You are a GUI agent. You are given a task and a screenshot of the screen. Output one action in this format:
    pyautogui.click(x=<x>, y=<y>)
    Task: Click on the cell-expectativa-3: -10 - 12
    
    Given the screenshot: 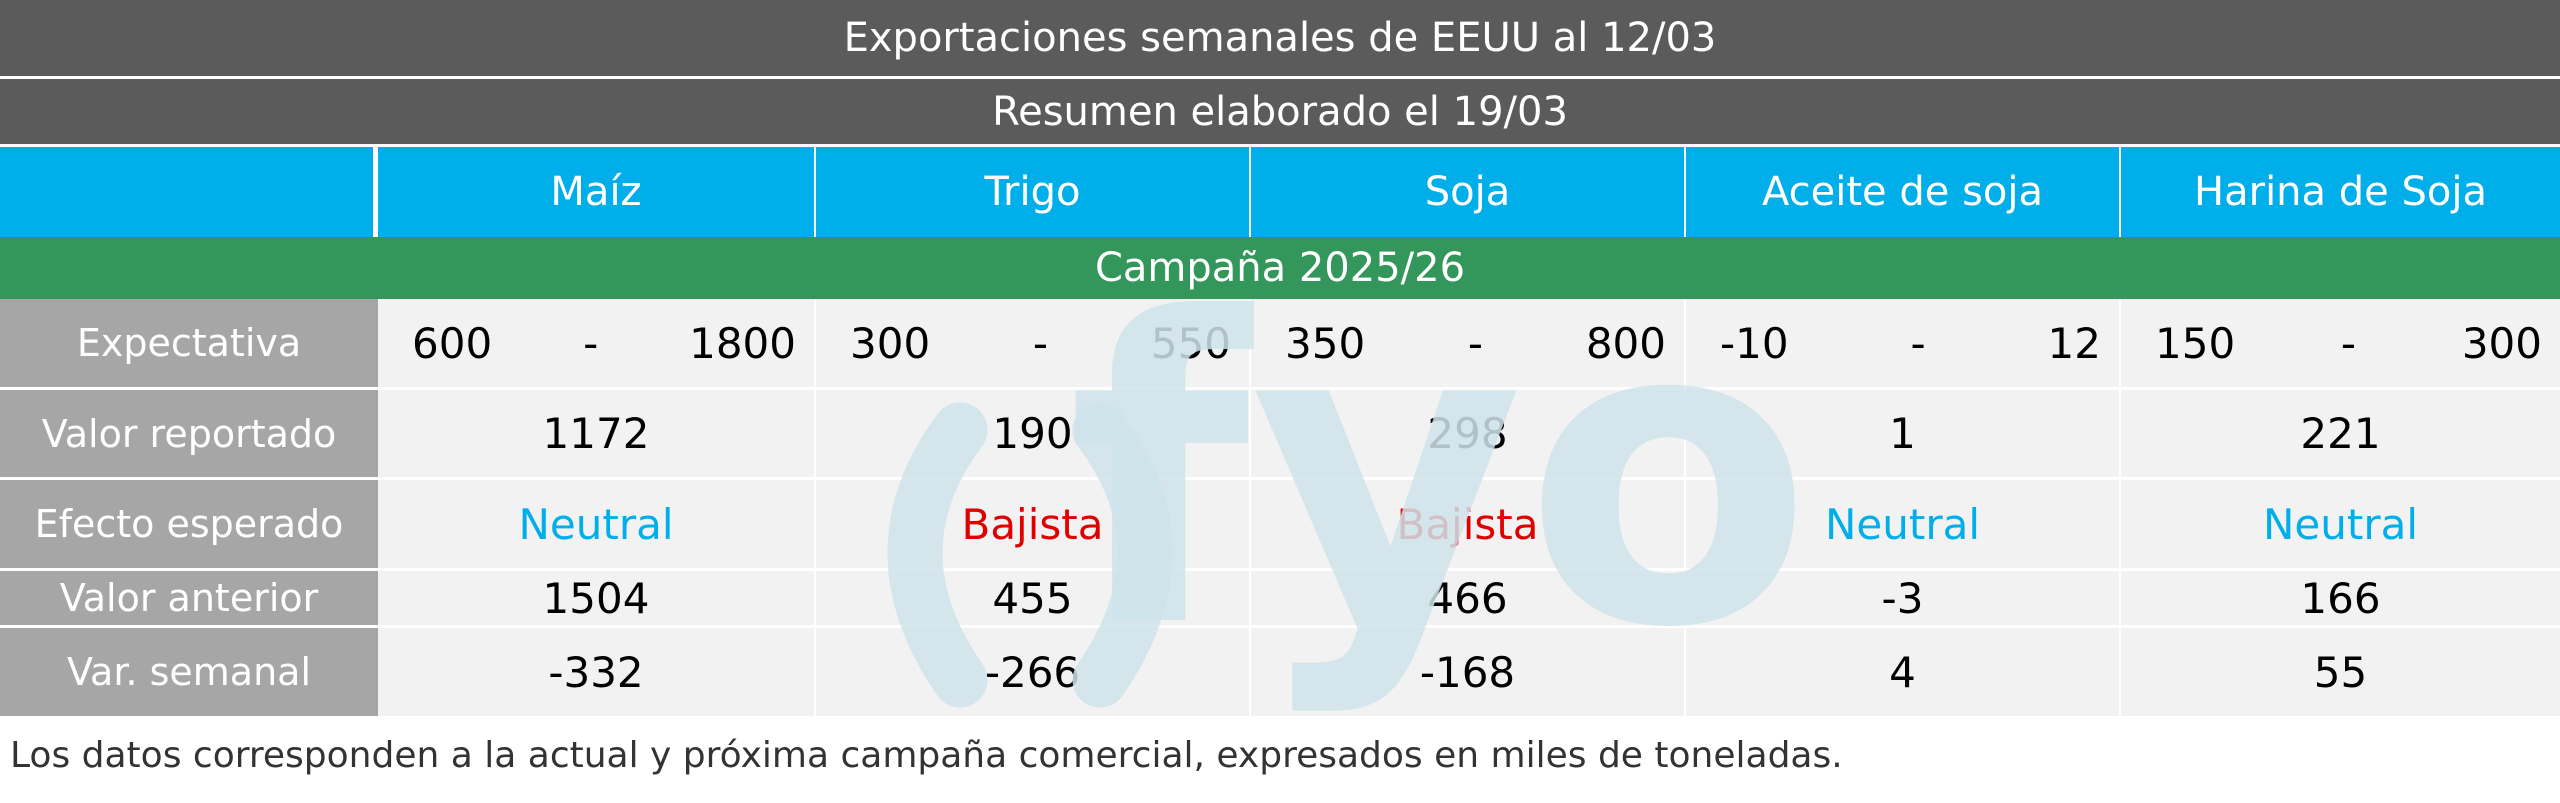 What is the action you would take?
    pyautogui.click(x=1903, y=344)
    